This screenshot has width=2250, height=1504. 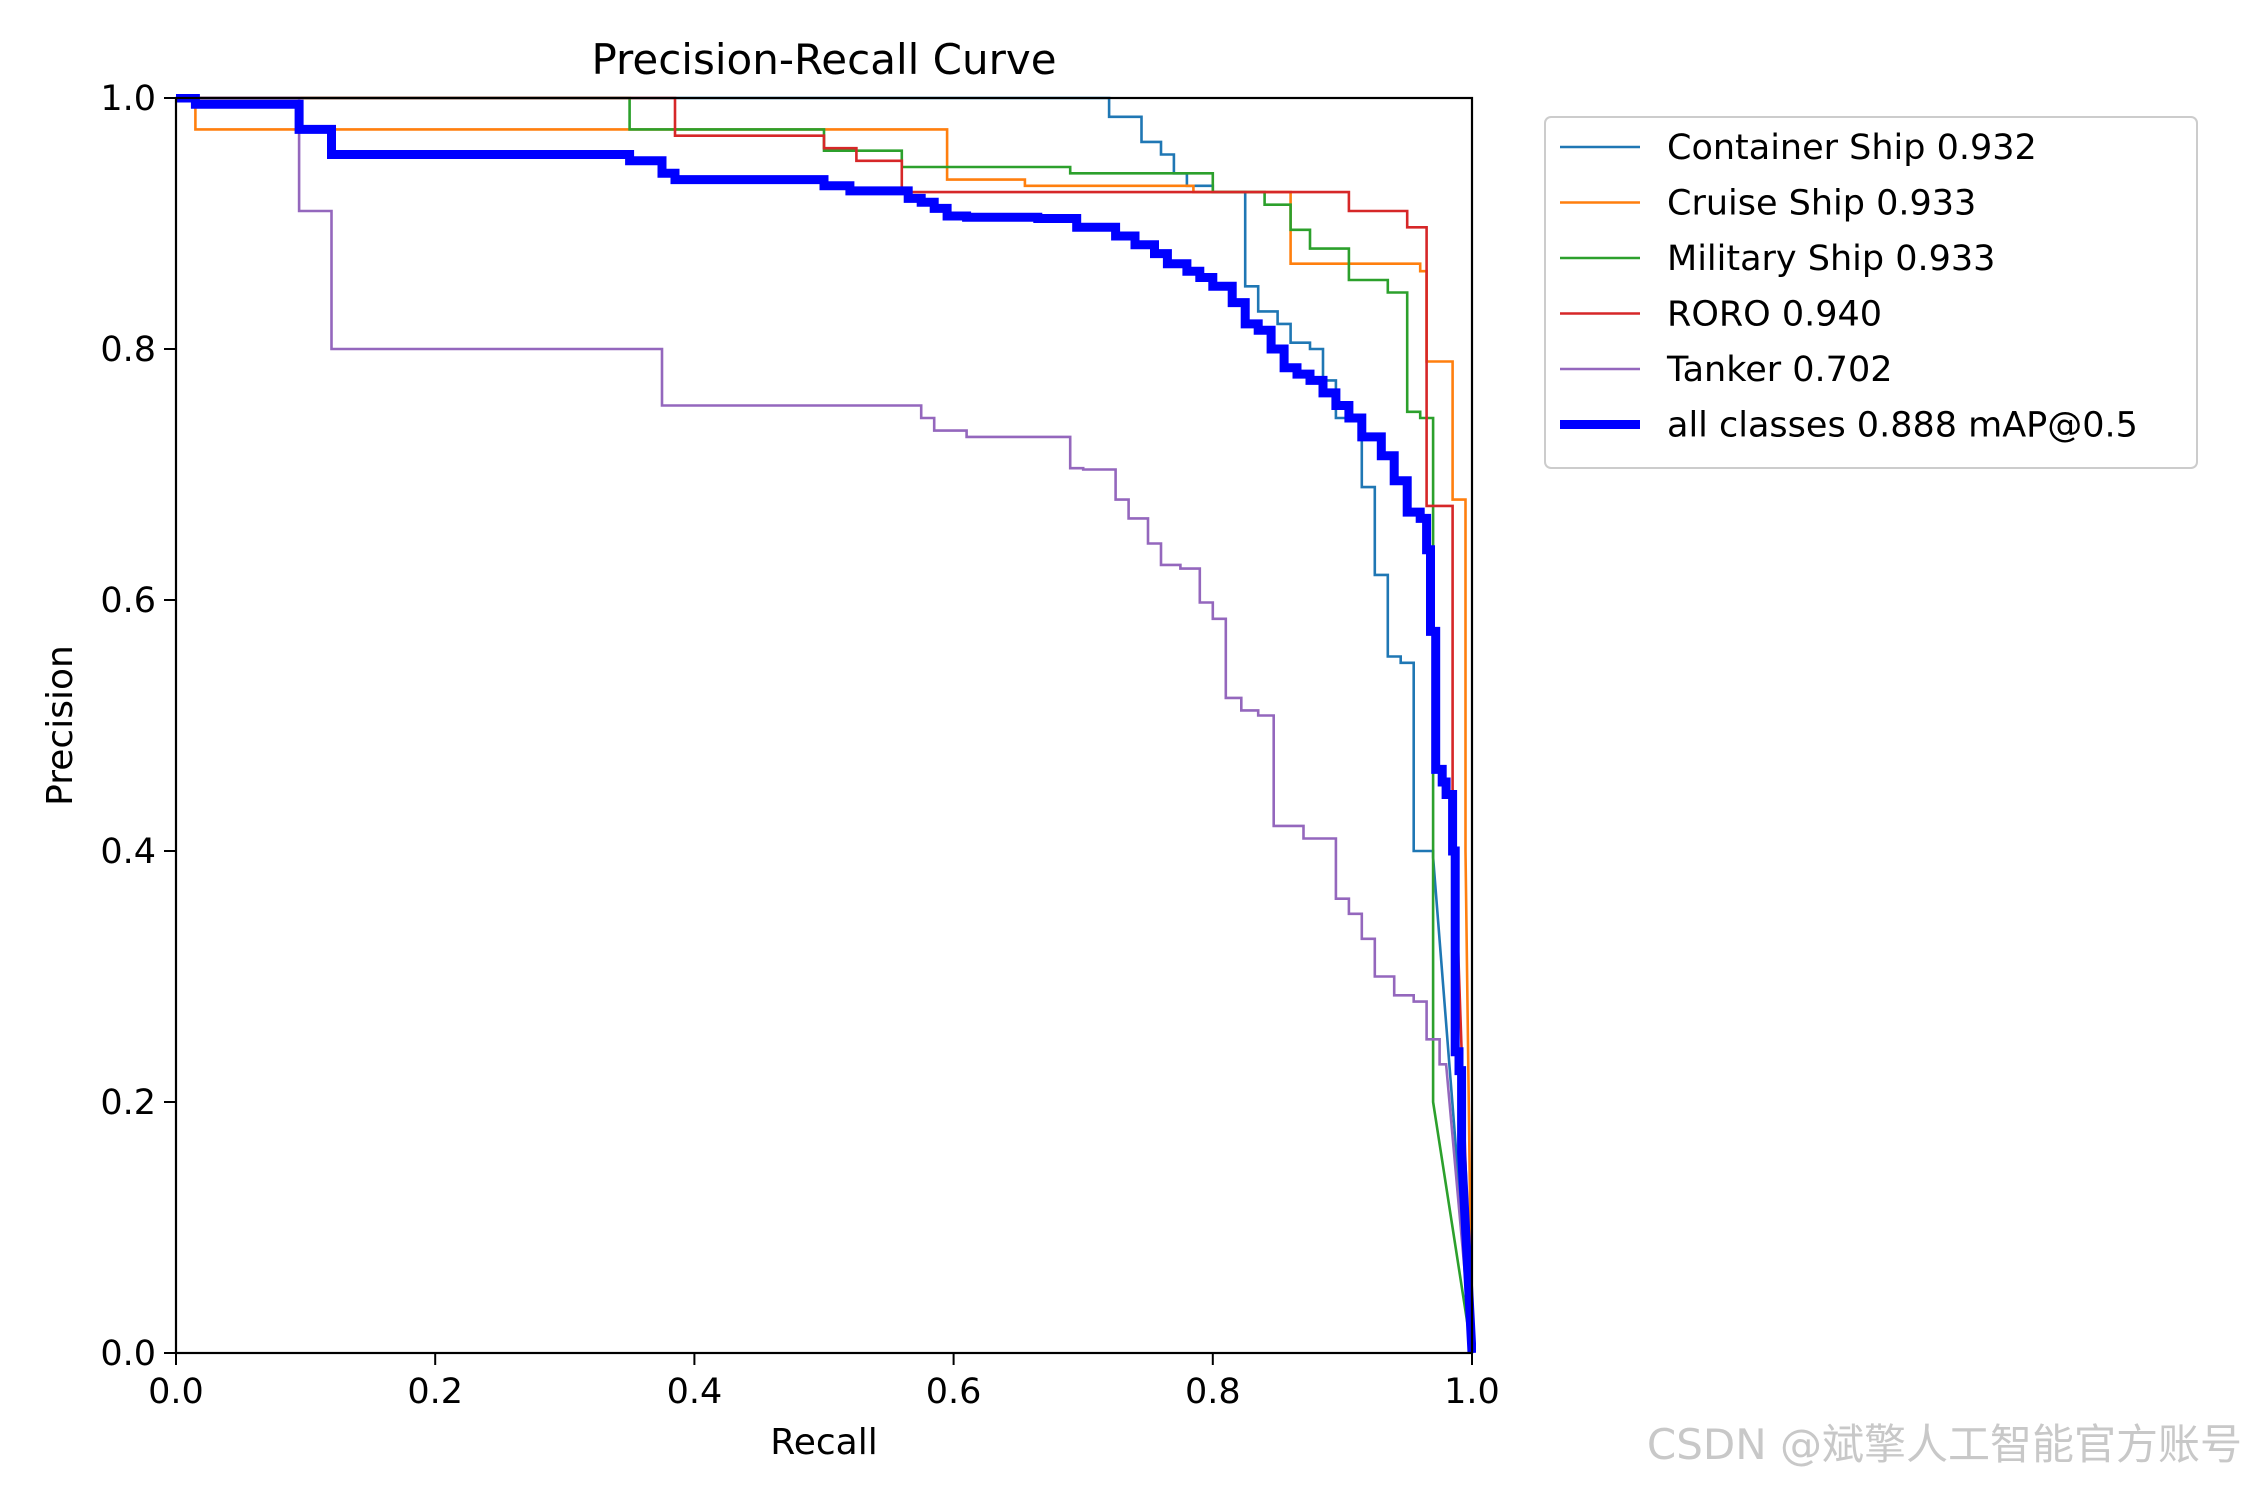 What do you see at coordinates (695, 1392) in the screenshot?
I see `x-tick-label: 0.4` at bounding box center [695, 1392].